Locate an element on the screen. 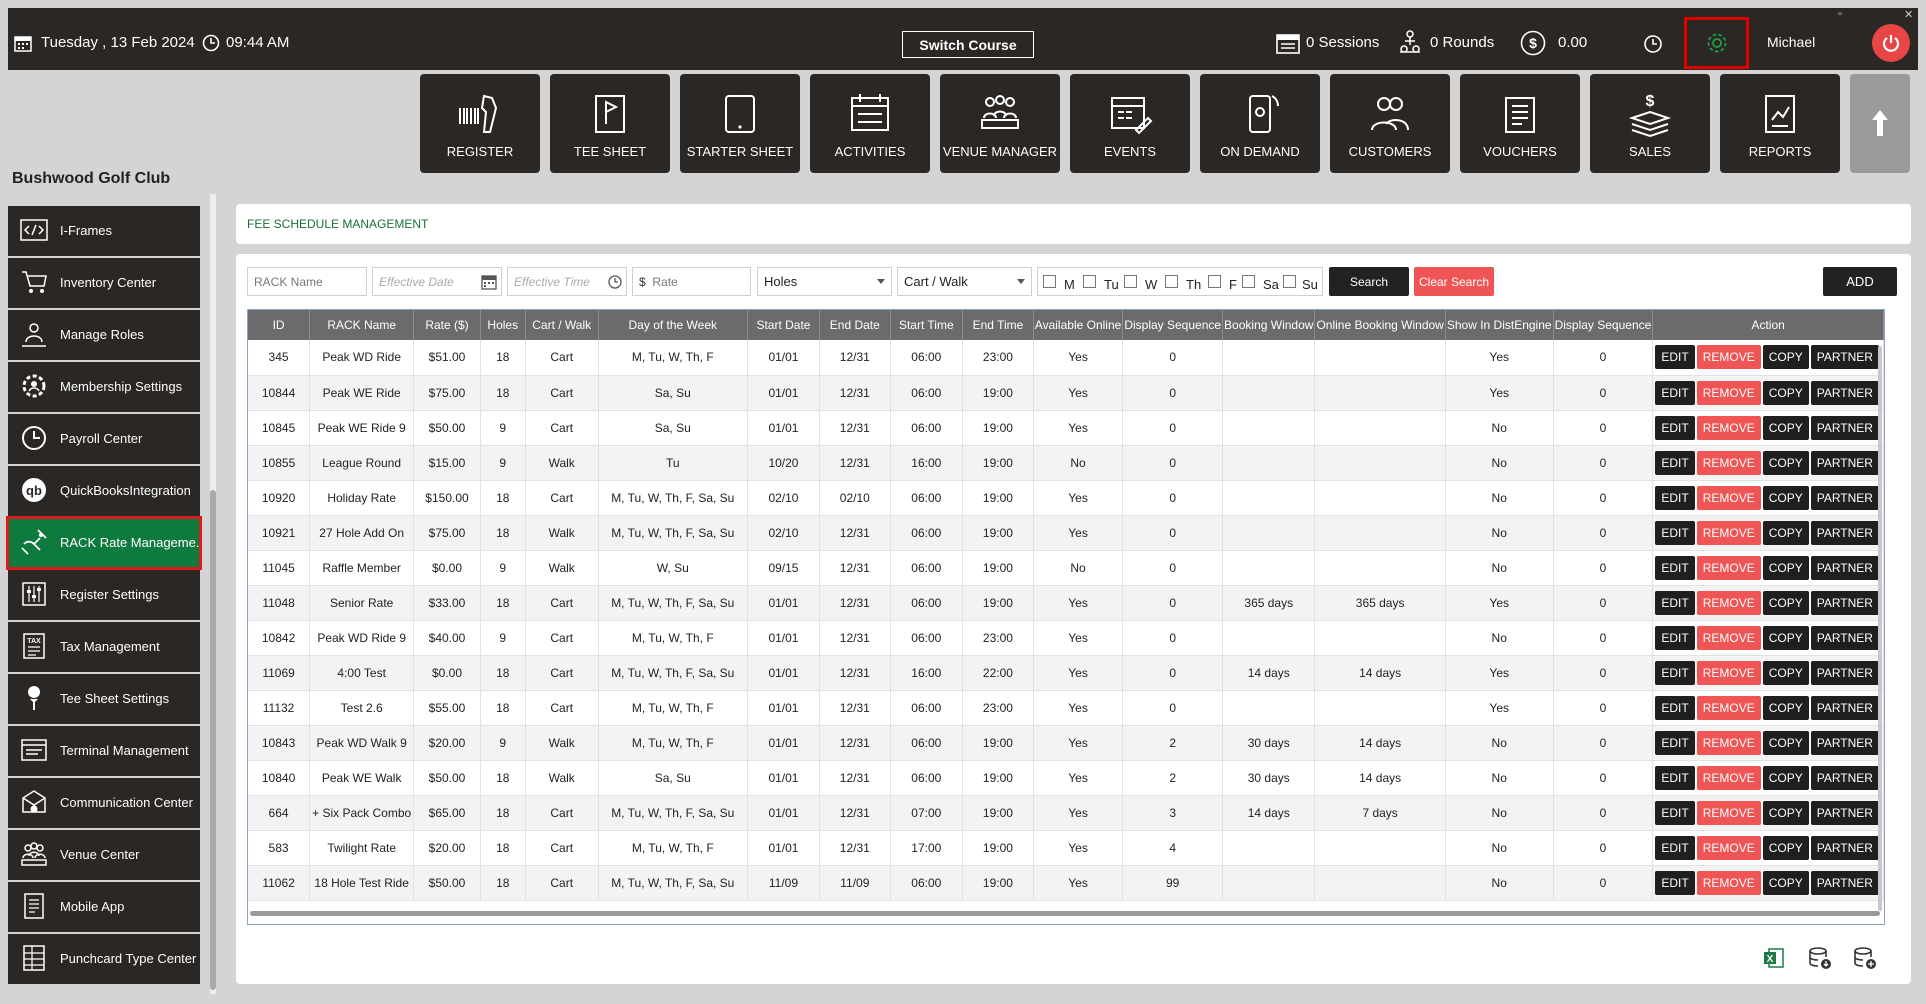  column-header: Booking Window is located at coordinates (1269, 325).